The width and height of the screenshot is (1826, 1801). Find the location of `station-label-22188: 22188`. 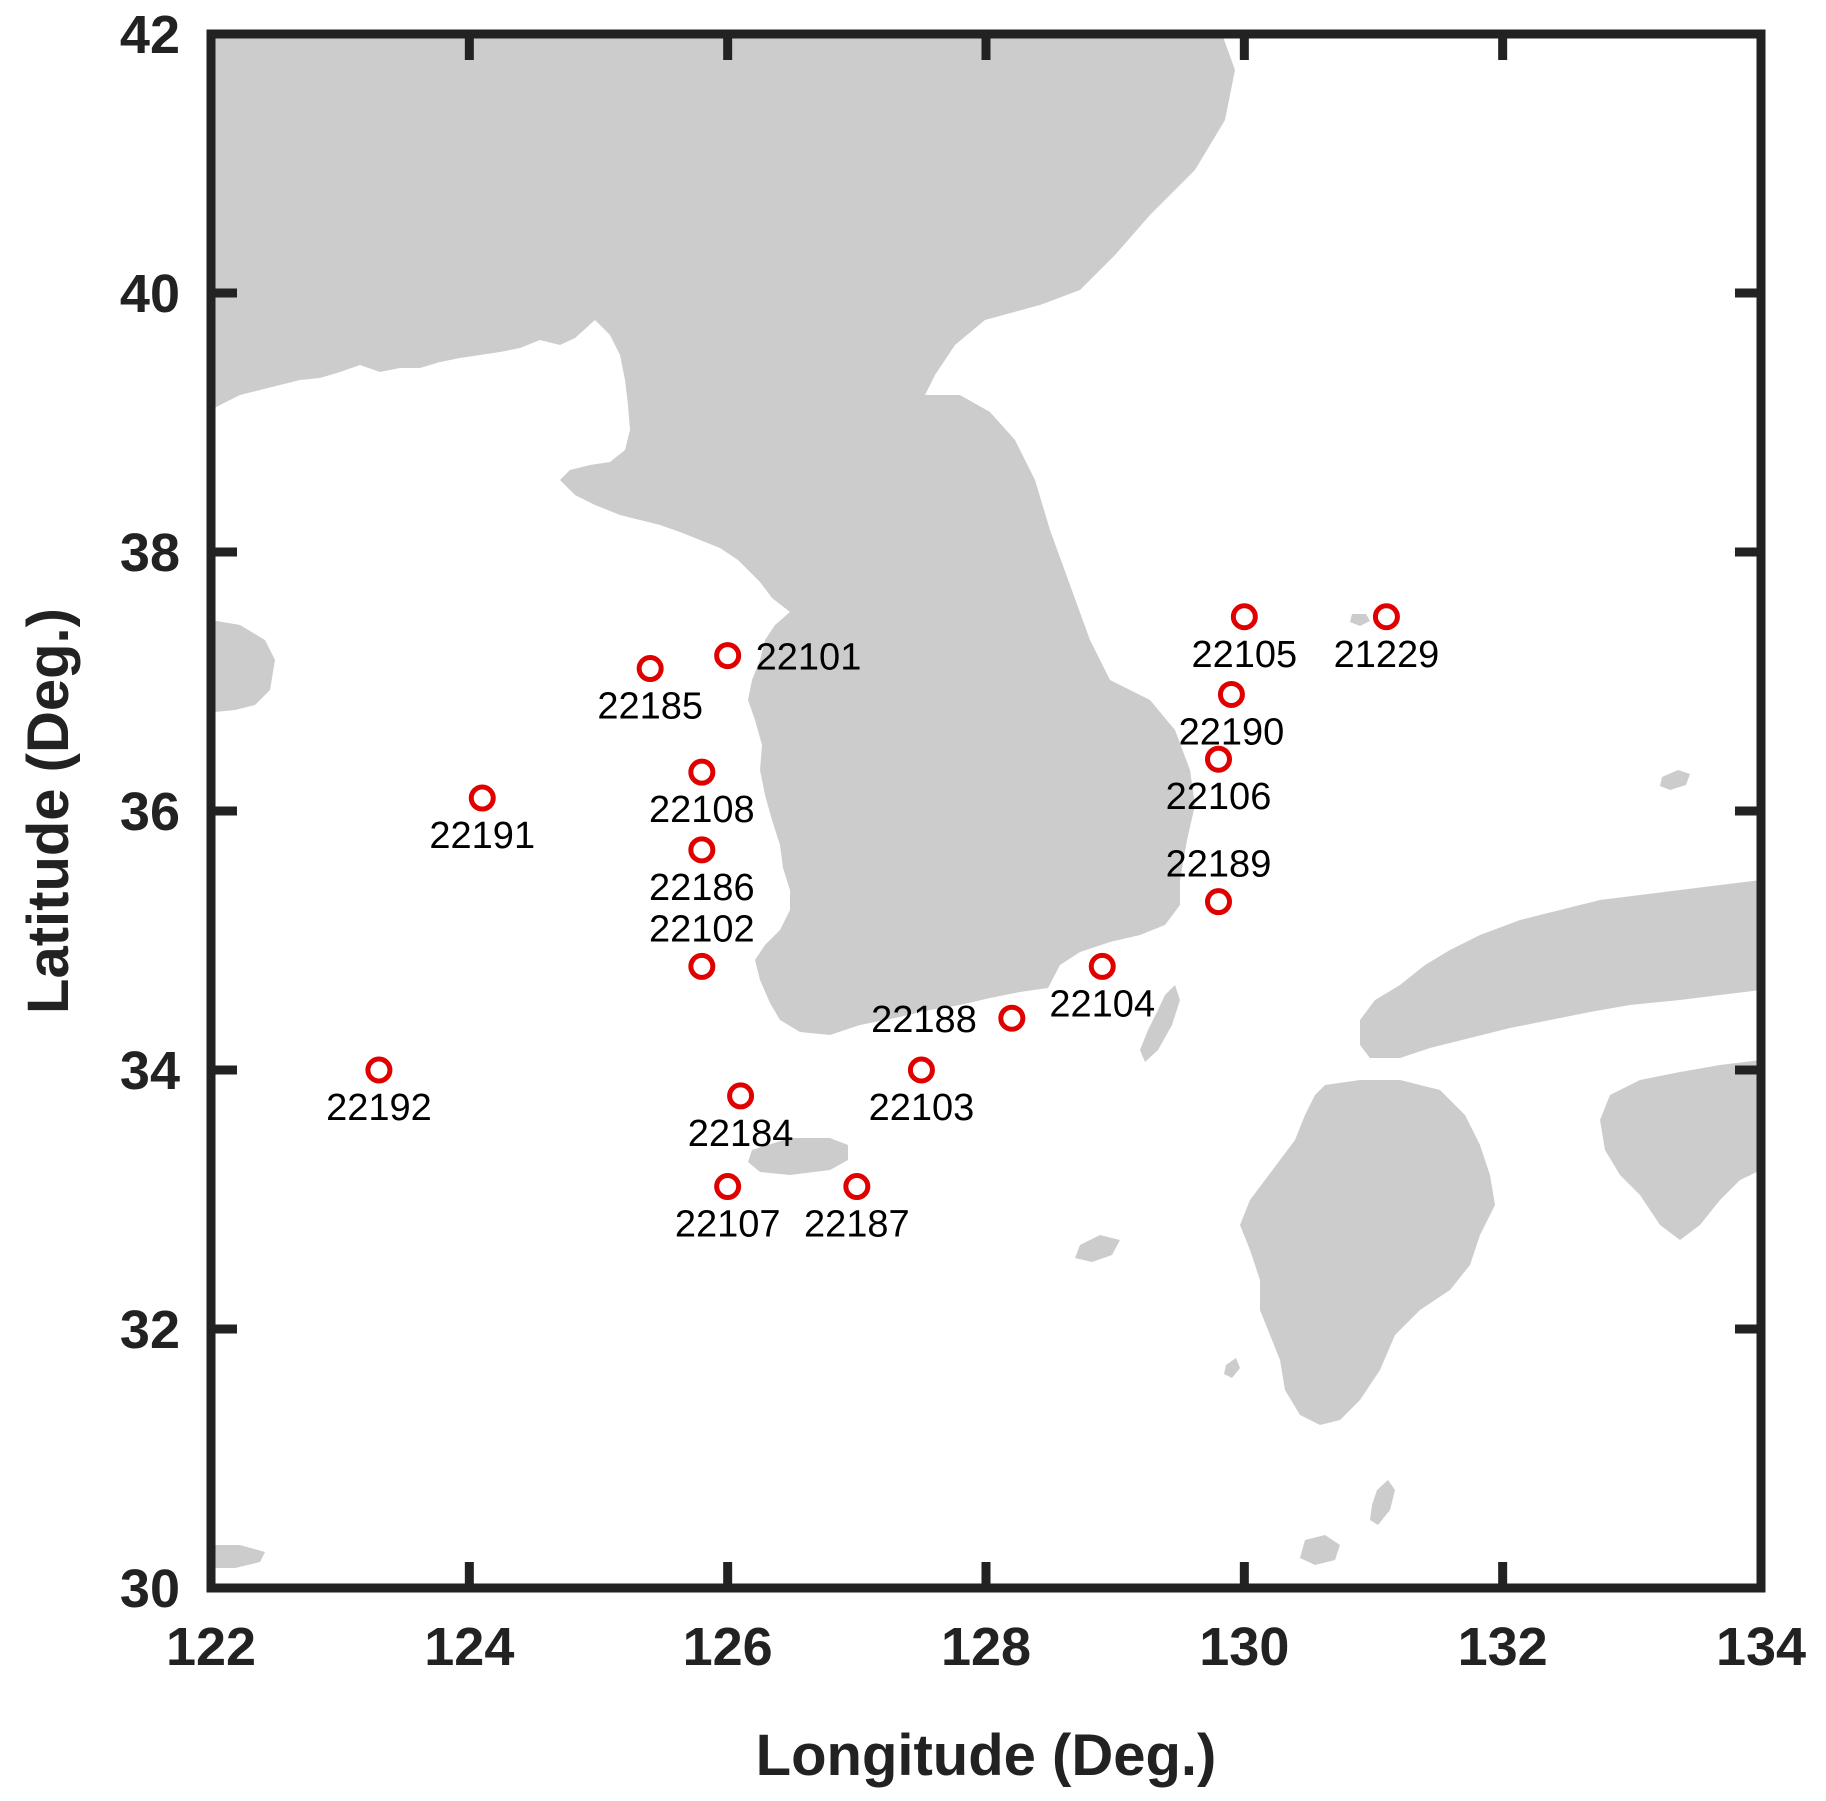

station-label-22188: 22188 is located at coordinates (924, 1020).